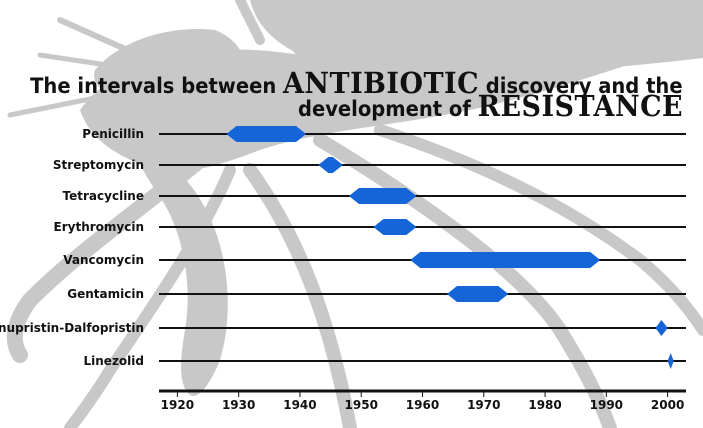 The height and width of the screenshot is (428, 703). I want to click on drug-label: Quinupristin-Dalfopristin, so click(72, 328).